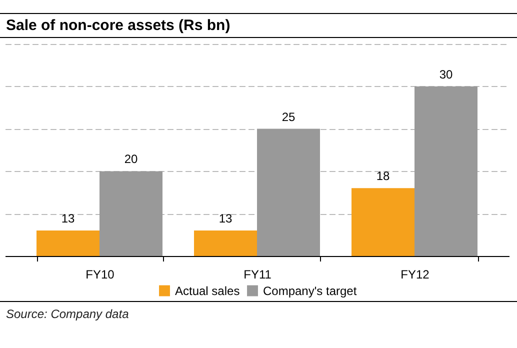 This screenshot has height=348, width=517. Describe the element at coordinates (415, 275) in the screenshot. I see `x-tick-label: FY12` at that location.